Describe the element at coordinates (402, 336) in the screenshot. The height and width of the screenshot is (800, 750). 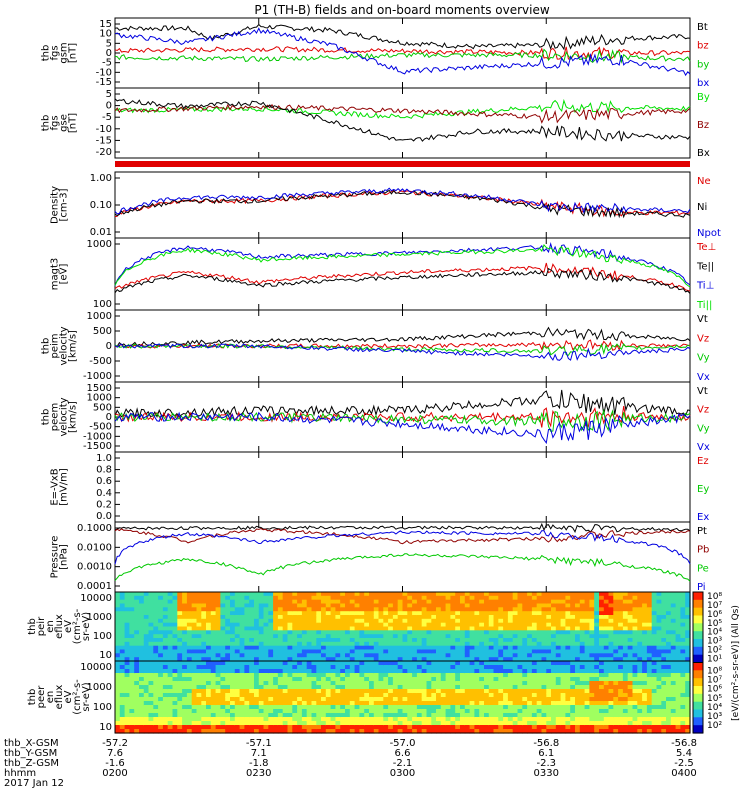
I see `series-line-vi-Vt` at that location.